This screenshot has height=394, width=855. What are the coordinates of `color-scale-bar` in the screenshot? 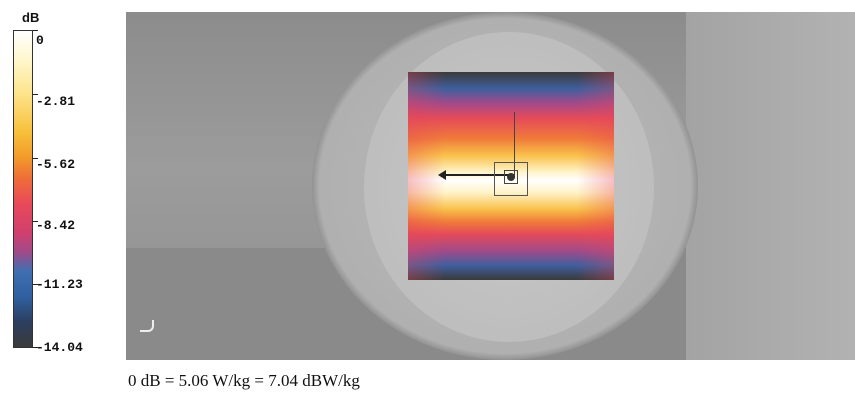 It's located at (23, 189).